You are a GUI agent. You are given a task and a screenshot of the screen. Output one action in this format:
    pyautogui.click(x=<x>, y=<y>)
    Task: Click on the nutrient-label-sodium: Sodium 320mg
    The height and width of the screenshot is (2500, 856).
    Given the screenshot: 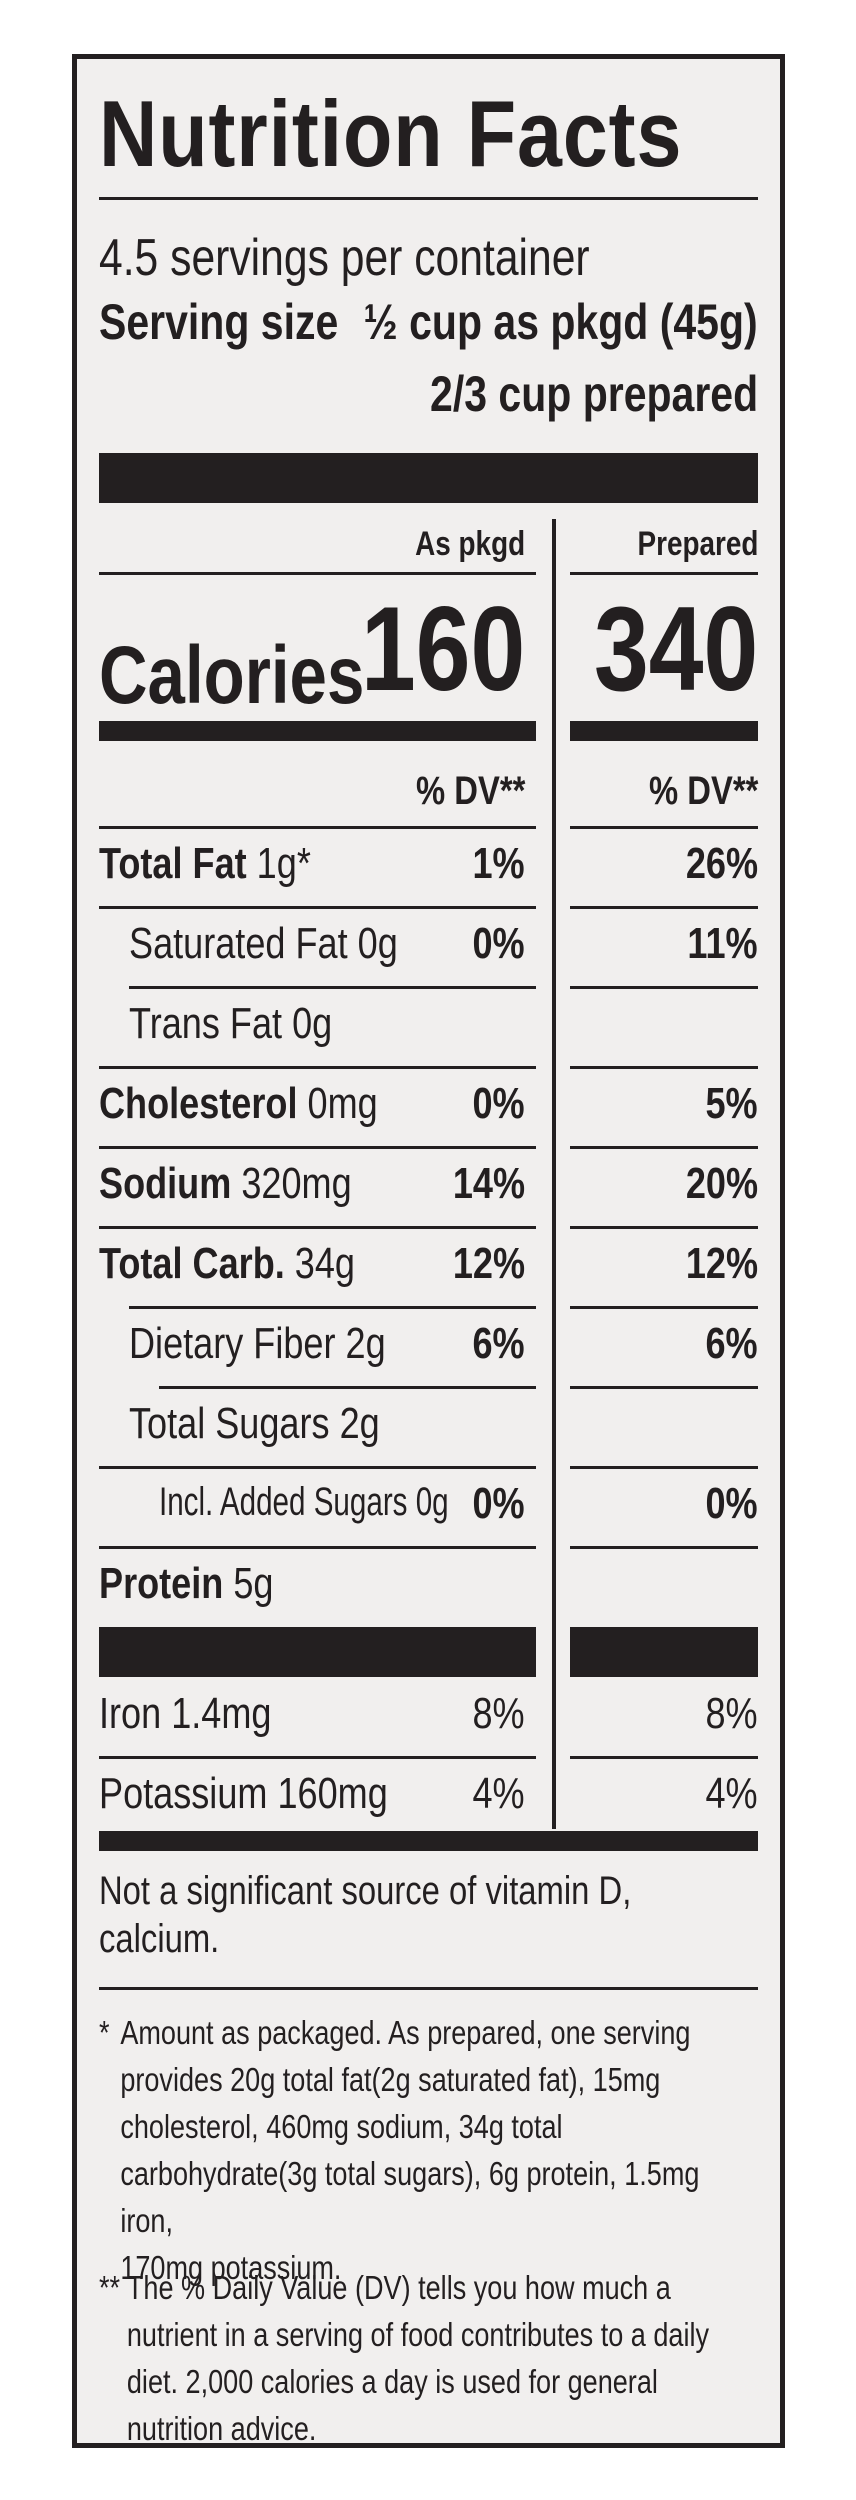 What is the action you would take?
    pyautogui.click(x=225, y=1183)
    